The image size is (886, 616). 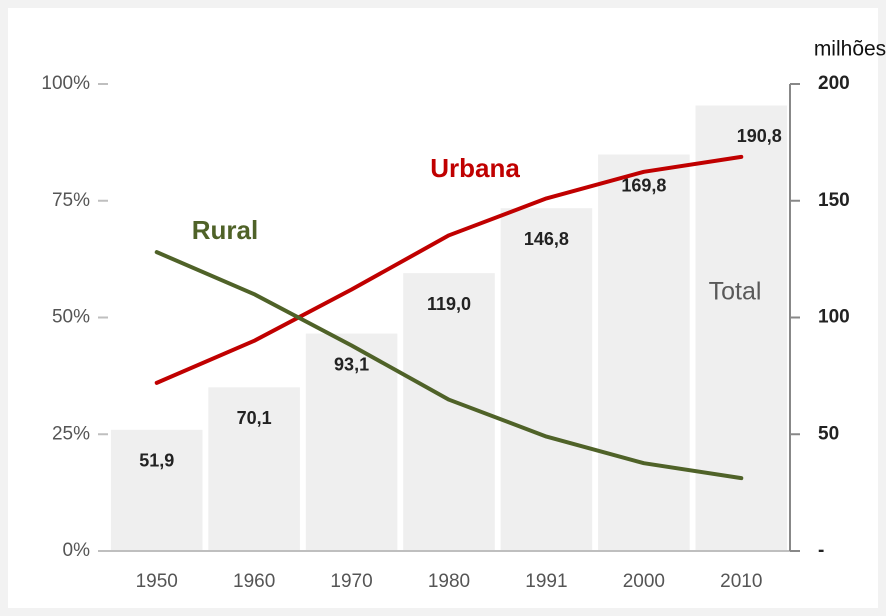 I want to click on x-tick-label: 1980, so click(x=449, y=581).